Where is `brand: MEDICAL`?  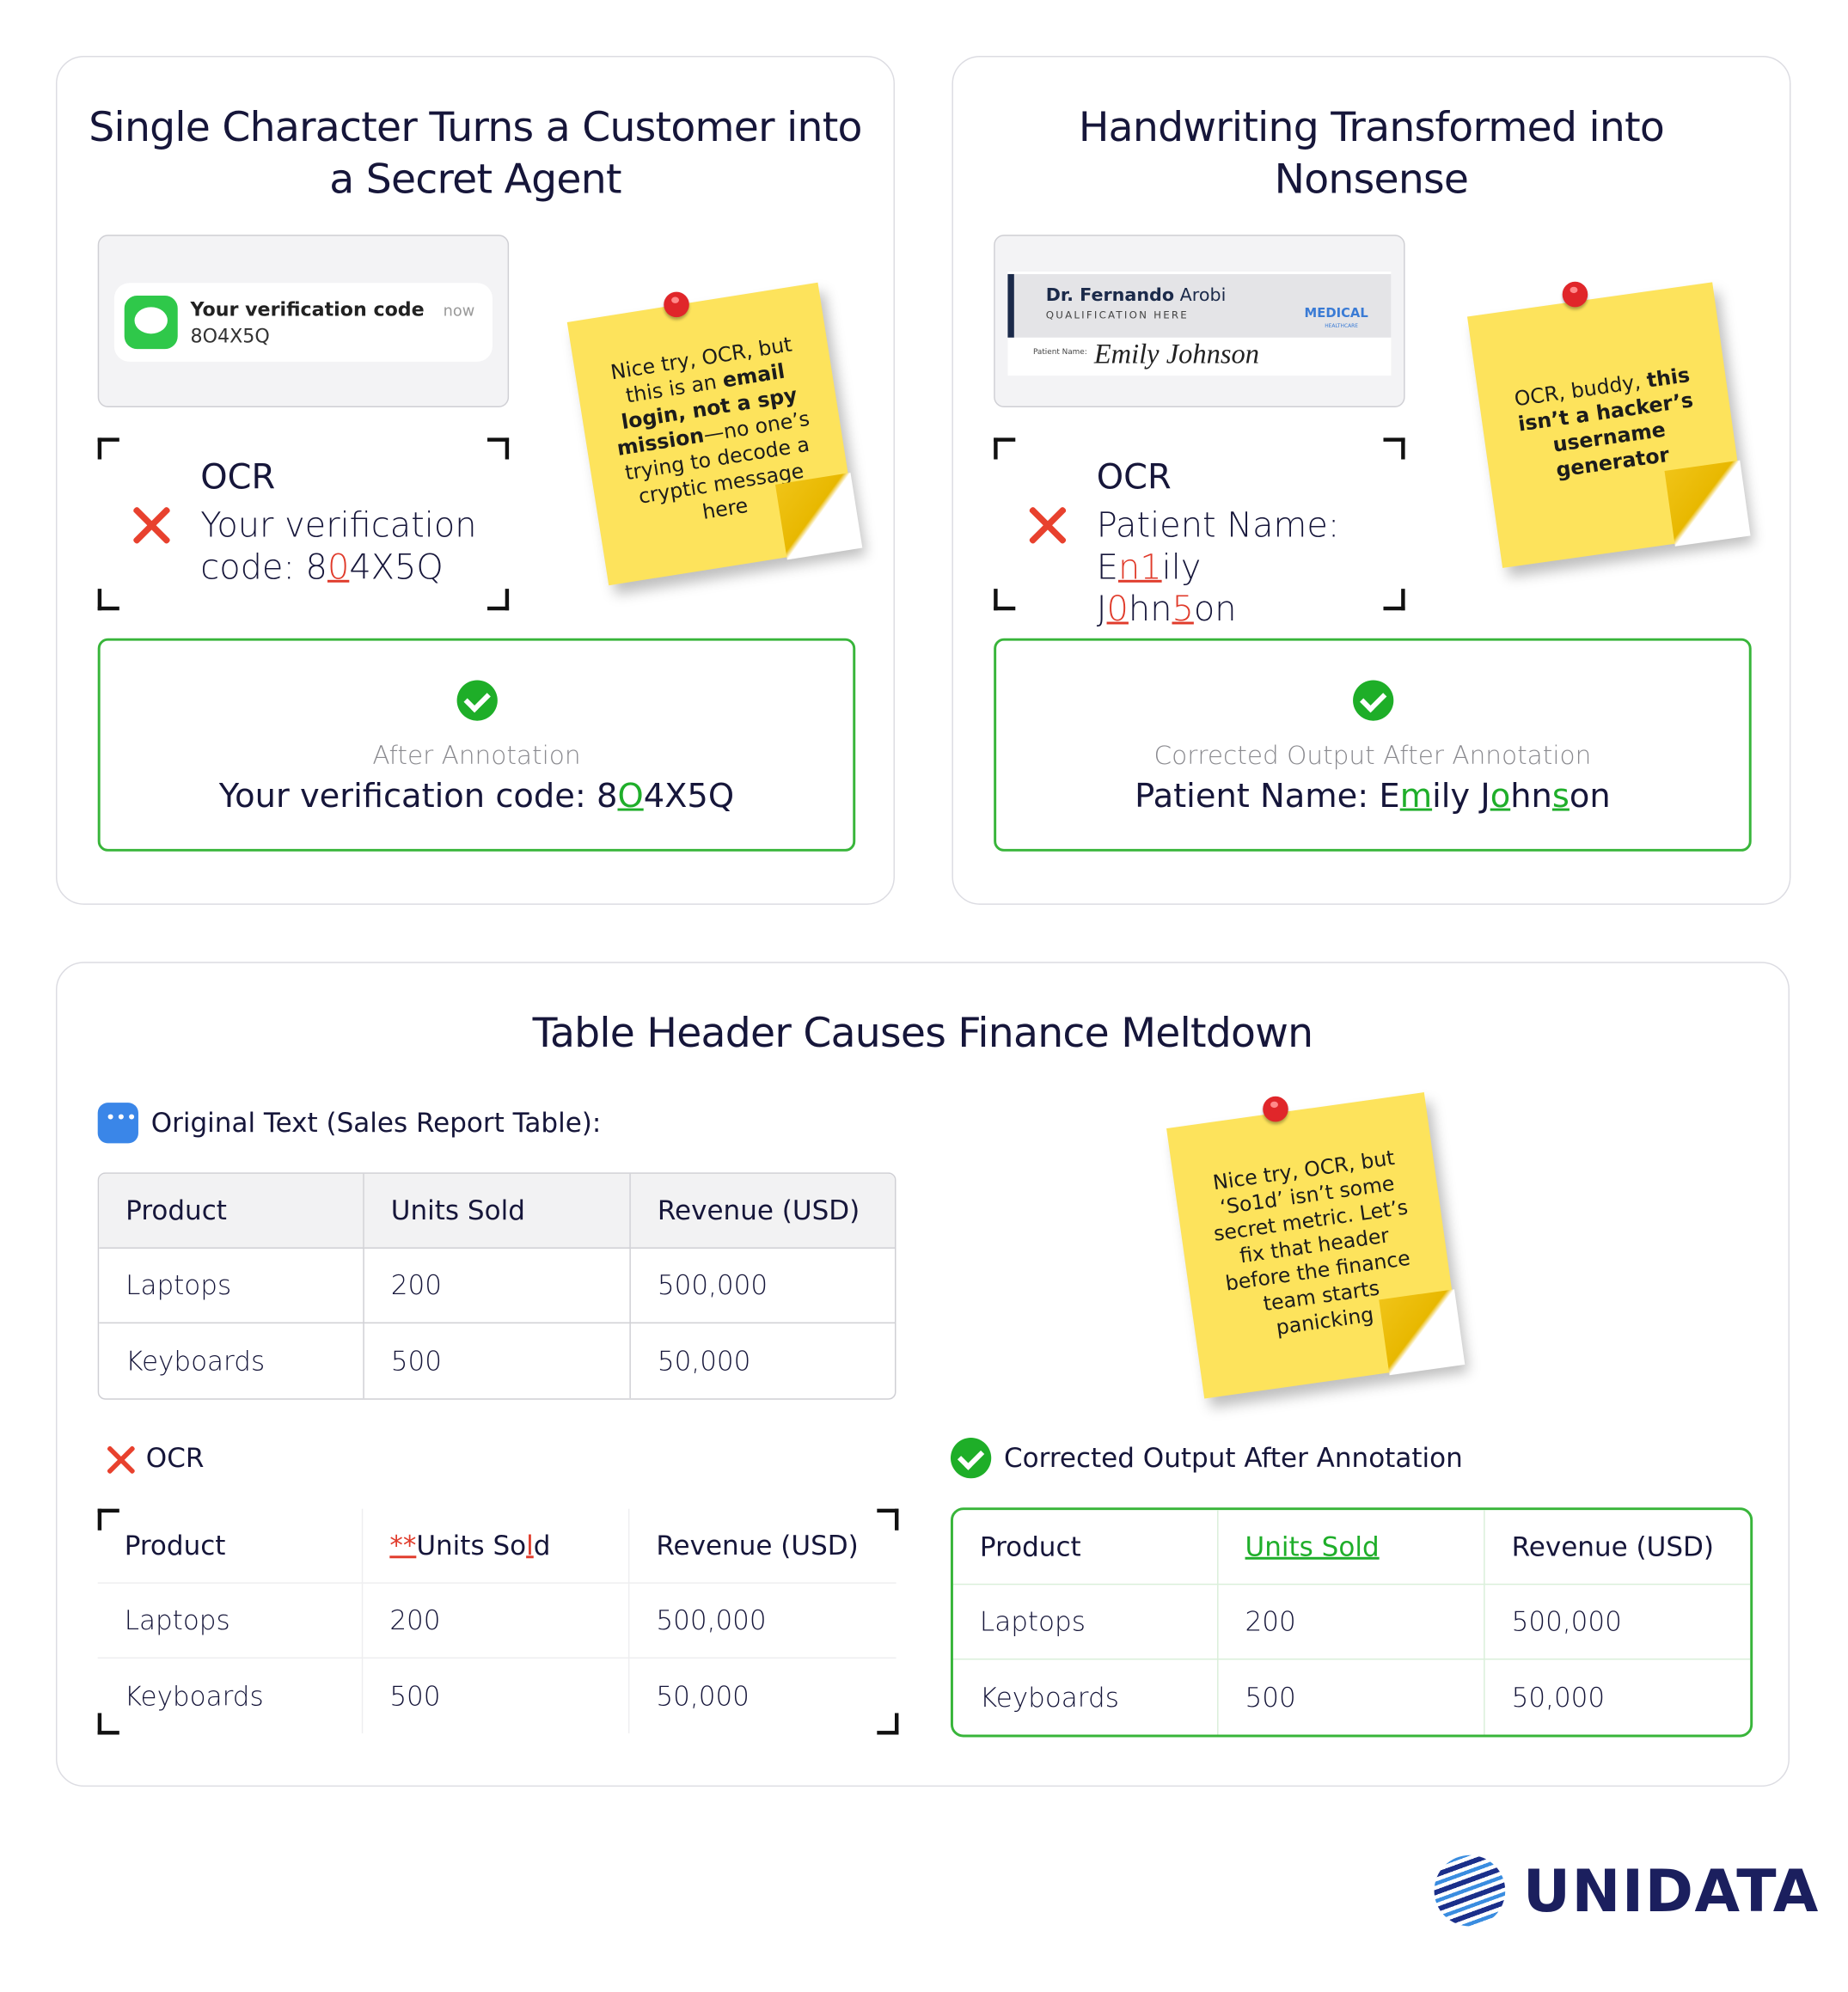
brand: MEDICAL is located at coordinates (1336, 314).